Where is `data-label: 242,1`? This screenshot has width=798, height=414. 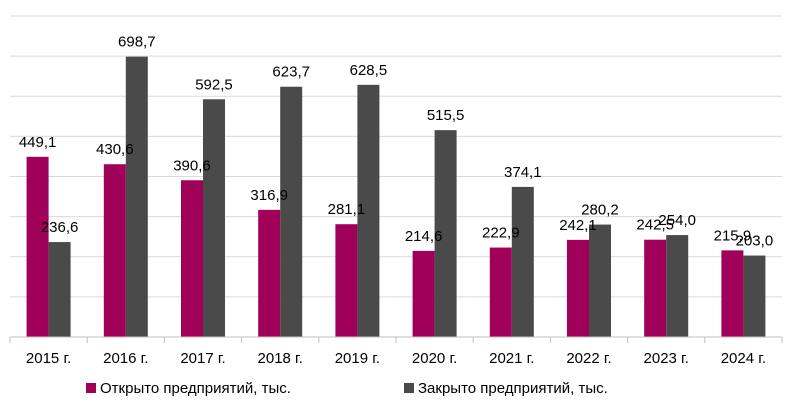 data-label: 242,1 is located at coordinates (578, 225).